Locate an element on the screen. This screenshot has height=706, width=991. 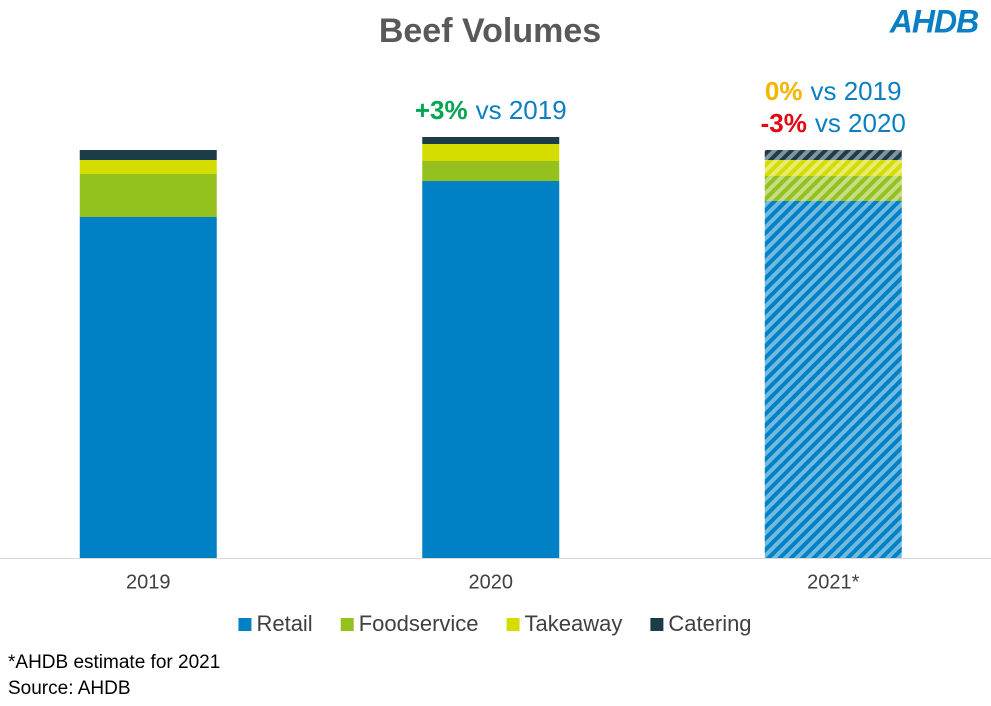
chart-title: Beef Volumes is located at coordinates (490, 31).